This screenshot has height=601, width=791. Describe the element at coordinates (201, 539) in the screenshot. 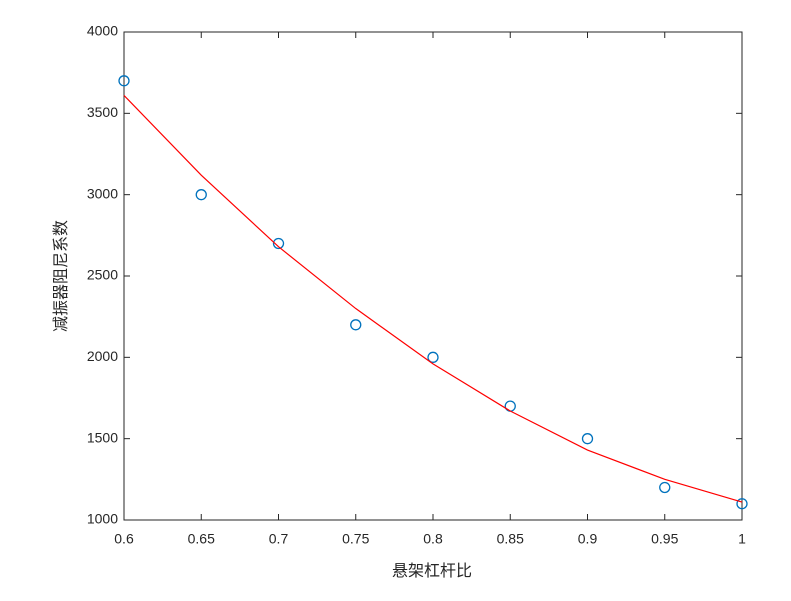

I see `x-tick-label: 0.65` at that location.